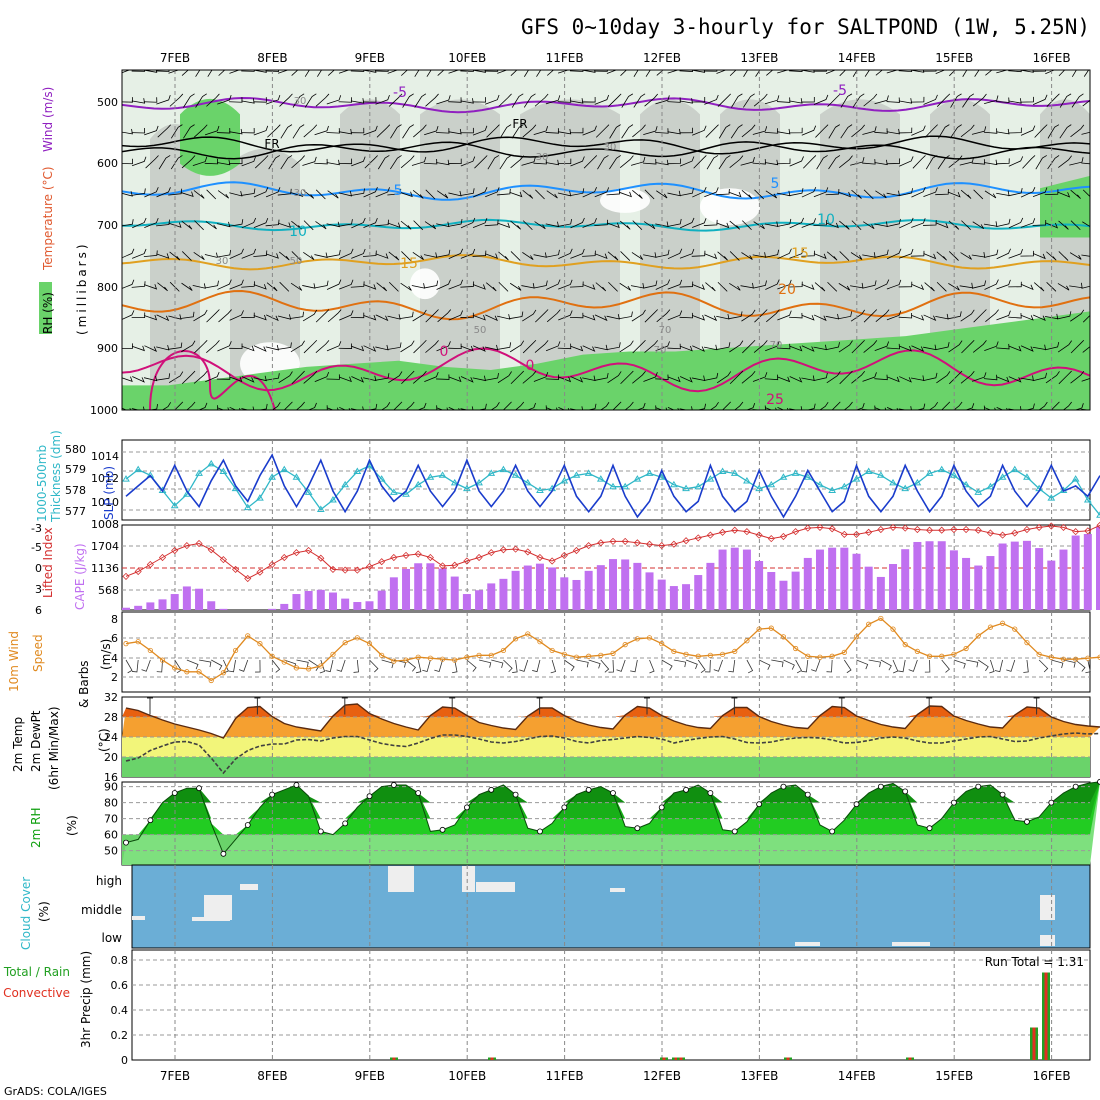  Describe the element at coordinates (788, 1058) in the screenshot. I see `precip-bar-convective` at that location.